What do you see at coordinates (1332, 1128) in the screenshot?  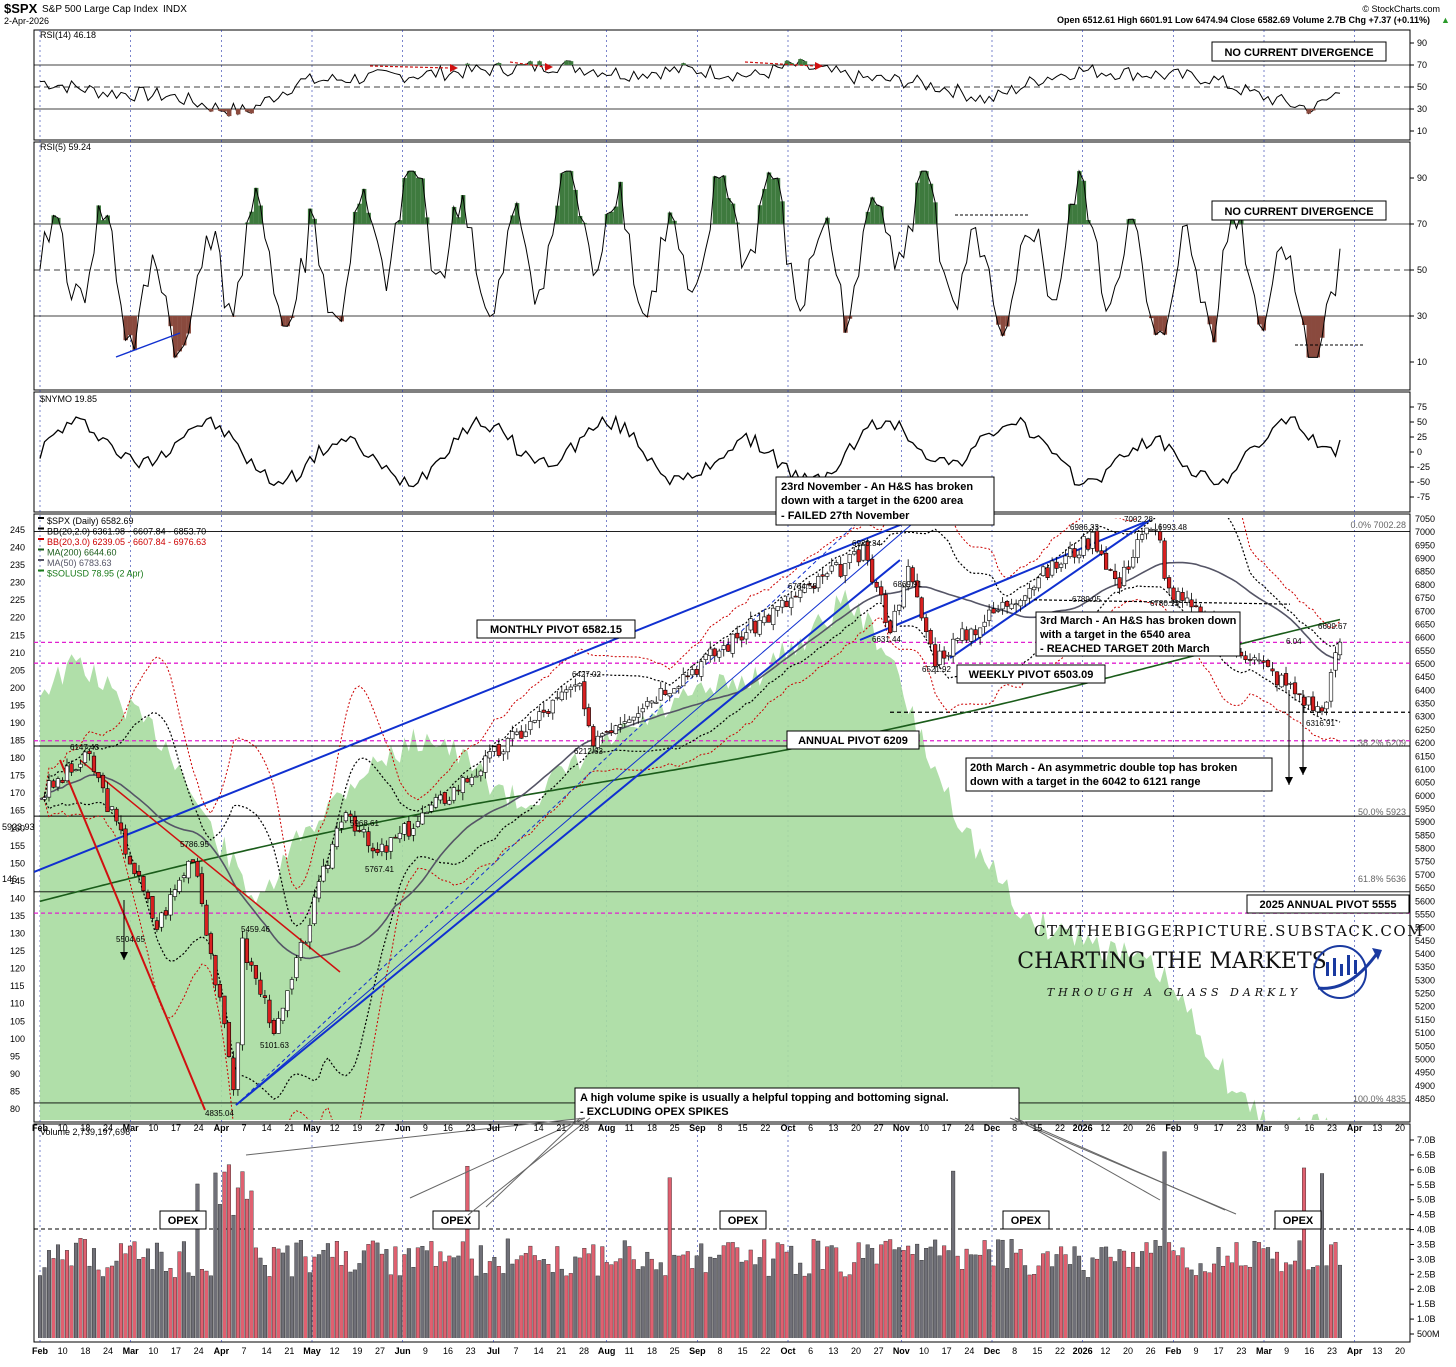 I see `x-tick-label-price: 23` at bounding box center [1332, 1128].